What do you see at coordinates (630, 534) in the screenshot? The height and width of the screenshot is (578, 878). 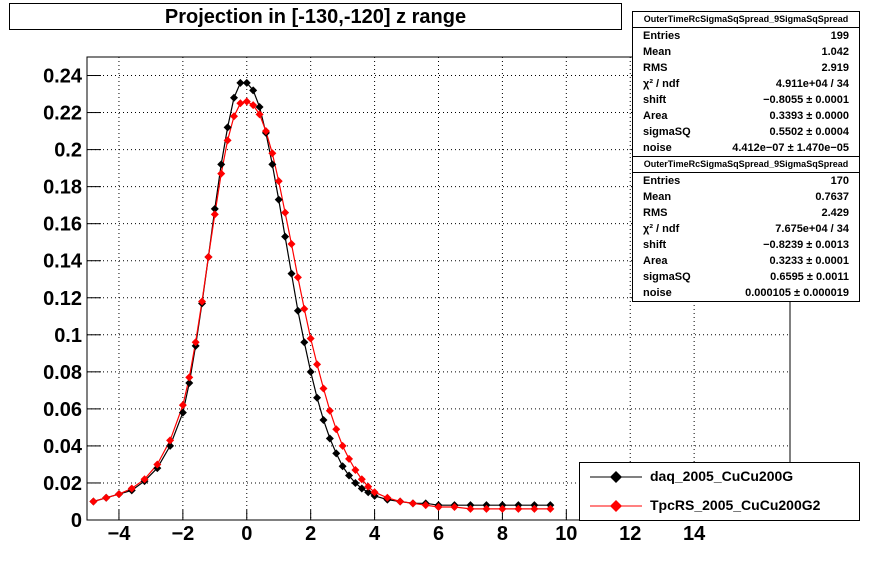 I see `x-tick-label: 12` at bounding box center [630, 534].